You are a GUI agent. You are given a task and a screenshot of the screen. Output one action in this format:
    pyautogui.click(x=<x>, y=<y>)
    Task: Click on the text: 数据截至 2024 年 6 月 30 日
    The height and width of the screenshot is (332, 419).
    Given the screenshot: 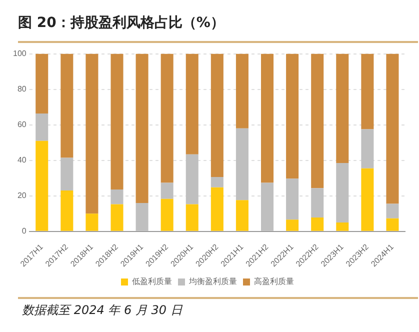 What is the action you would take?
    pyautogui.click(x=102, y=310)
    